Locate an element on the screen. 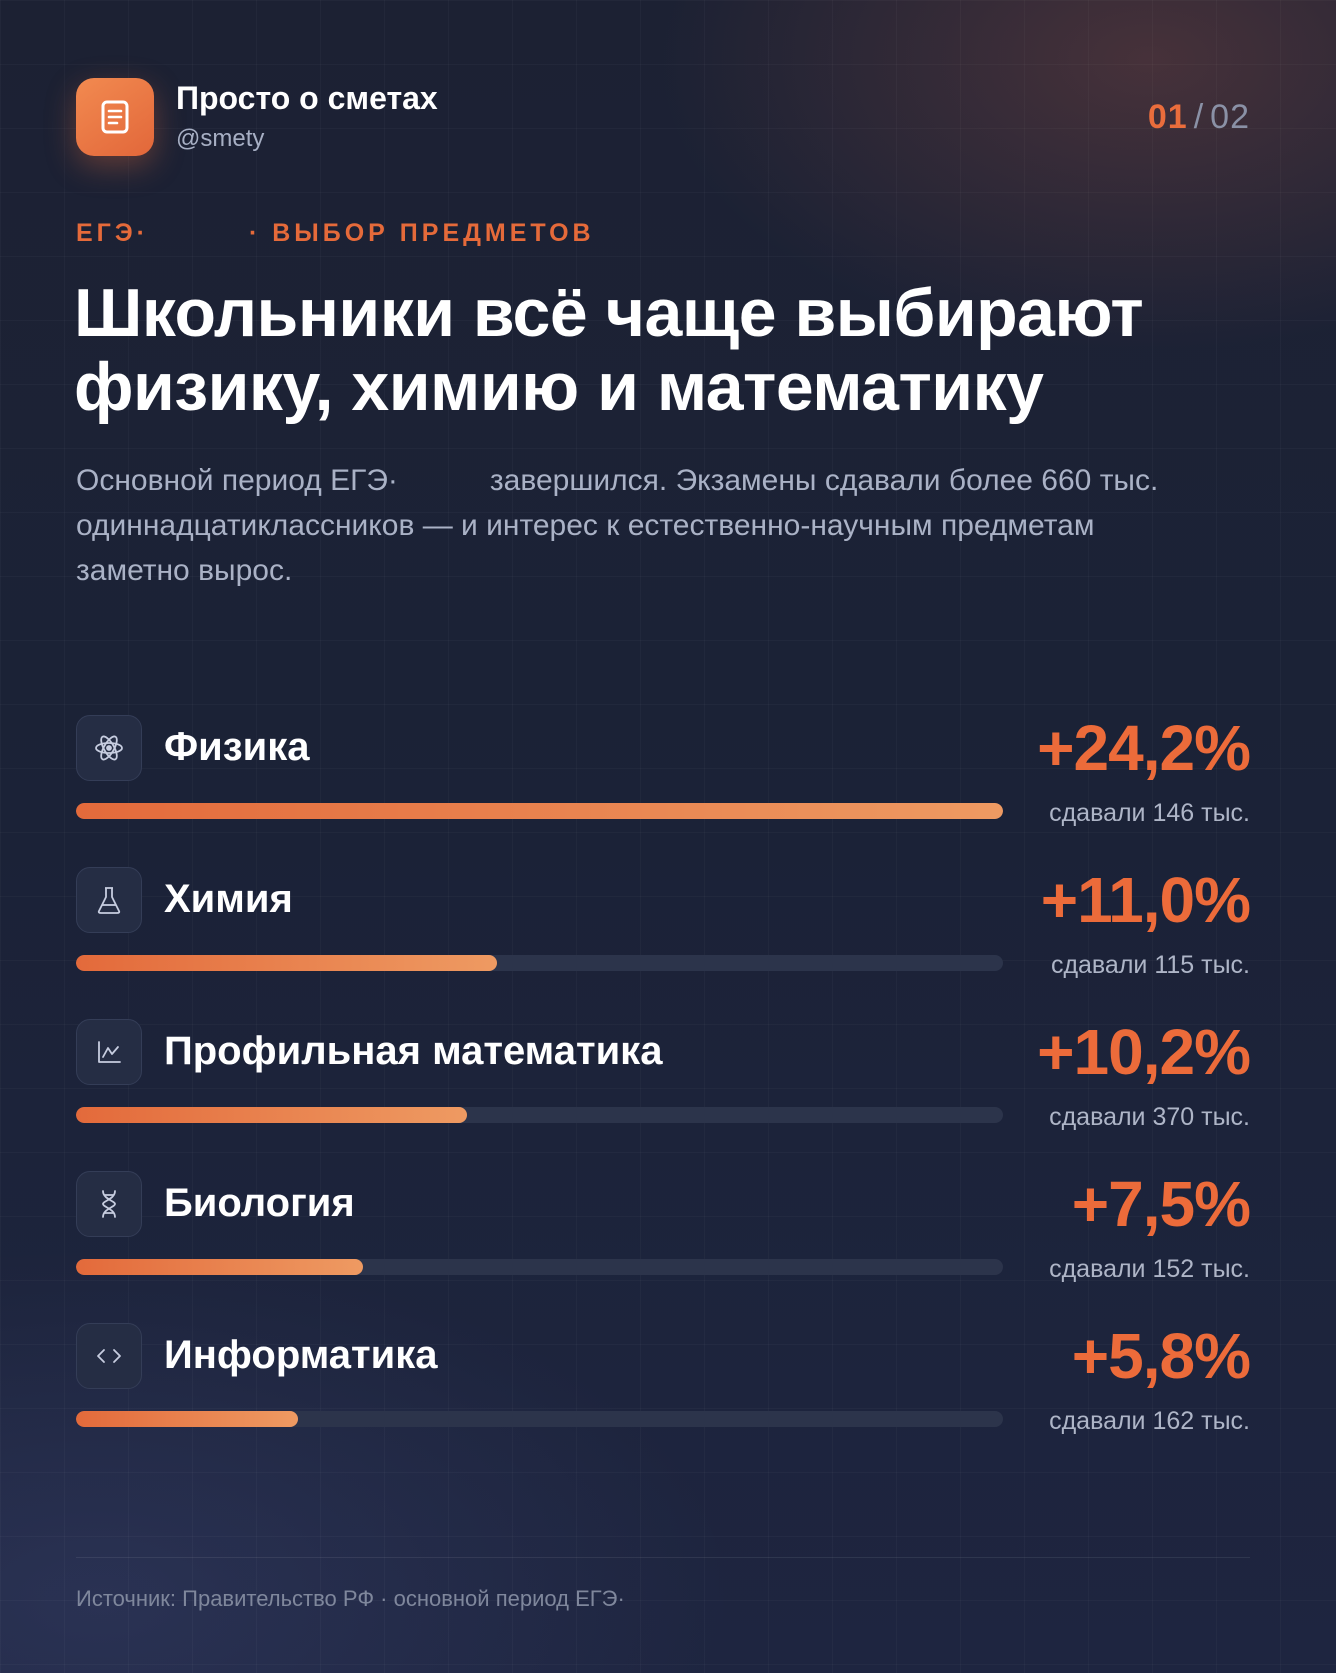  subject-name: Информатика is located at coordinates (301, 1355).